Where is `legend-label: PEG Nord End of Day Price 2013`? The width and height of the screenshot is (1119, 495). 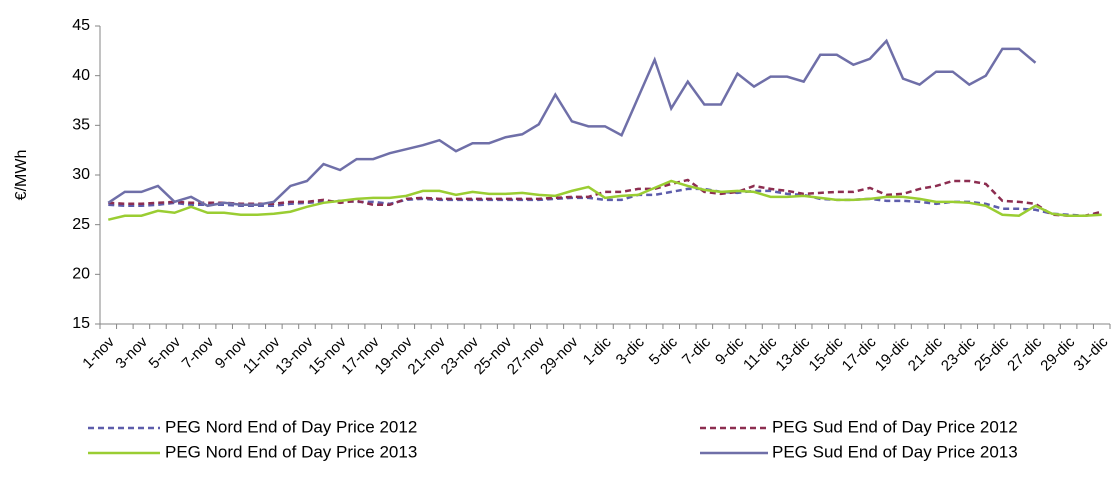 legend-label: PEG Nord End of Day Price 2013 is located at coordinates (291, 451).